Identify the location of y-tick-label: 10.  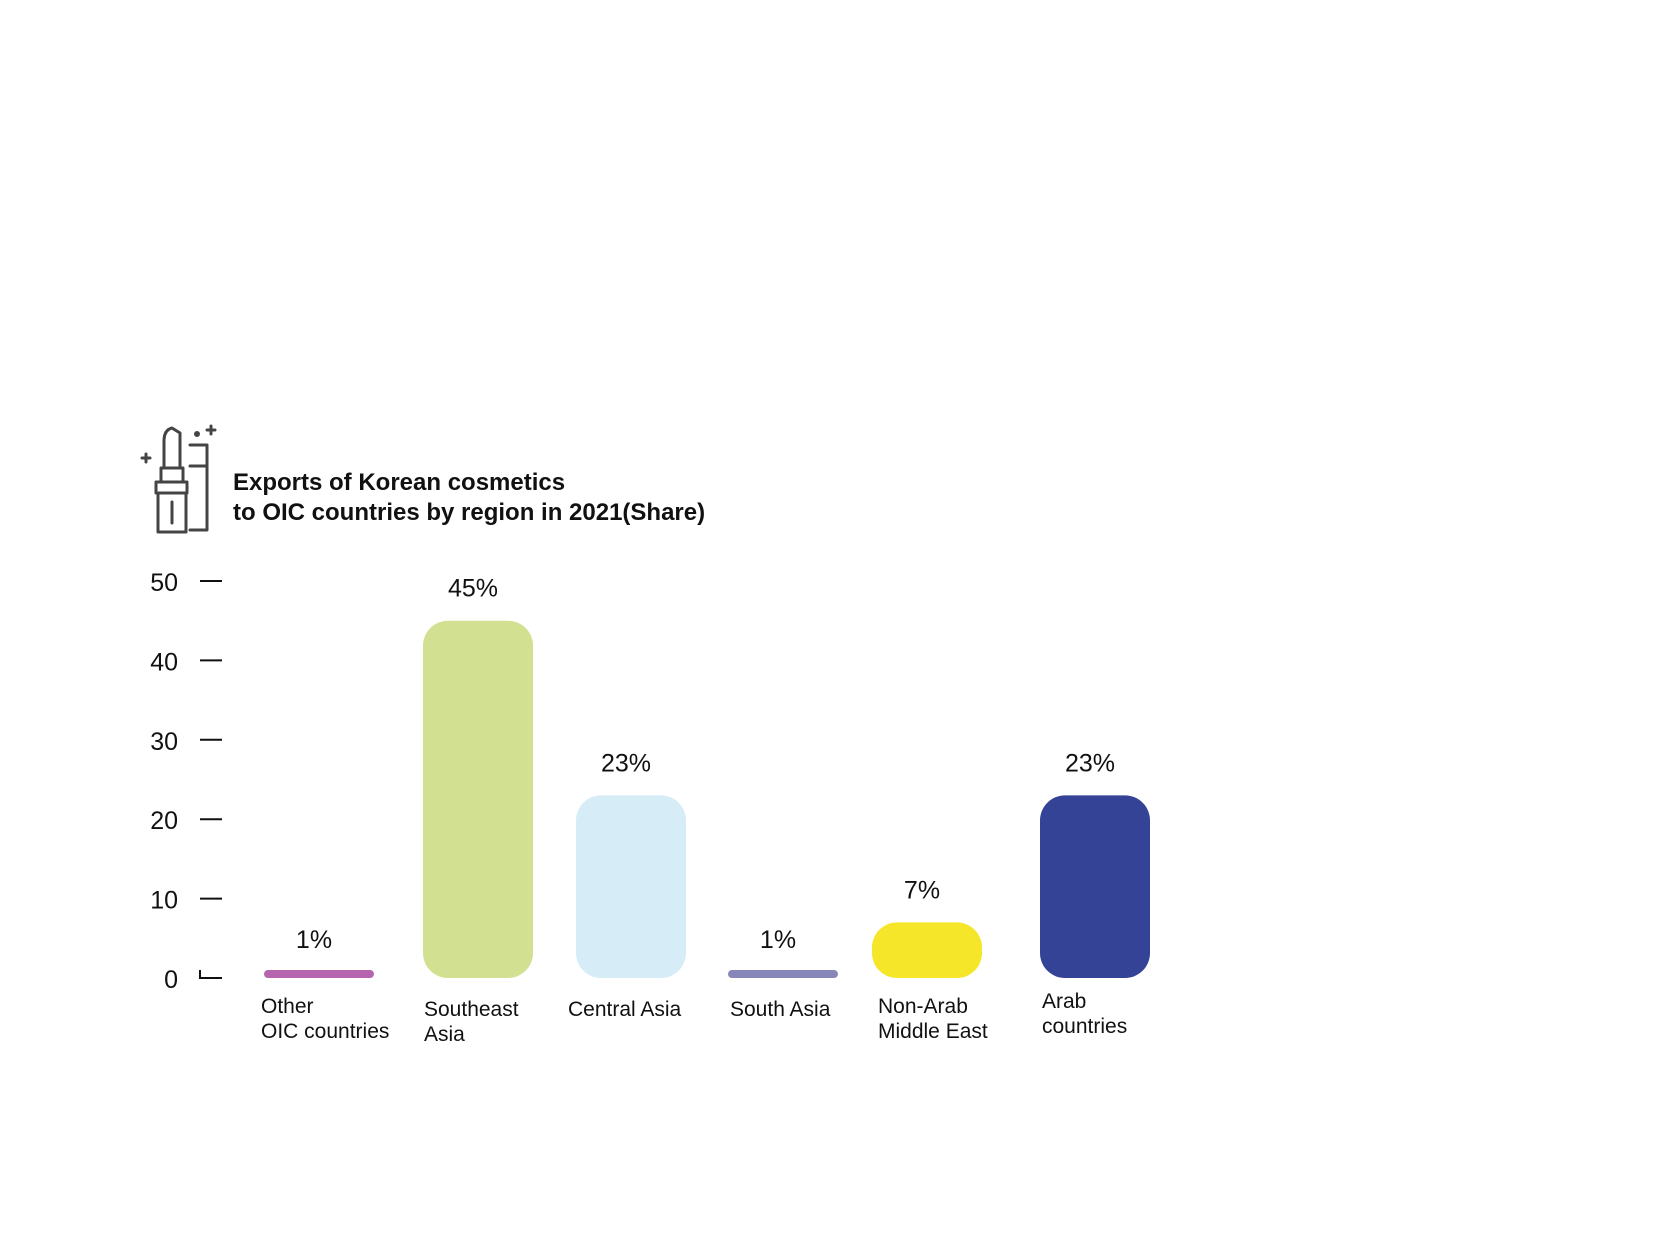
(164, 901).